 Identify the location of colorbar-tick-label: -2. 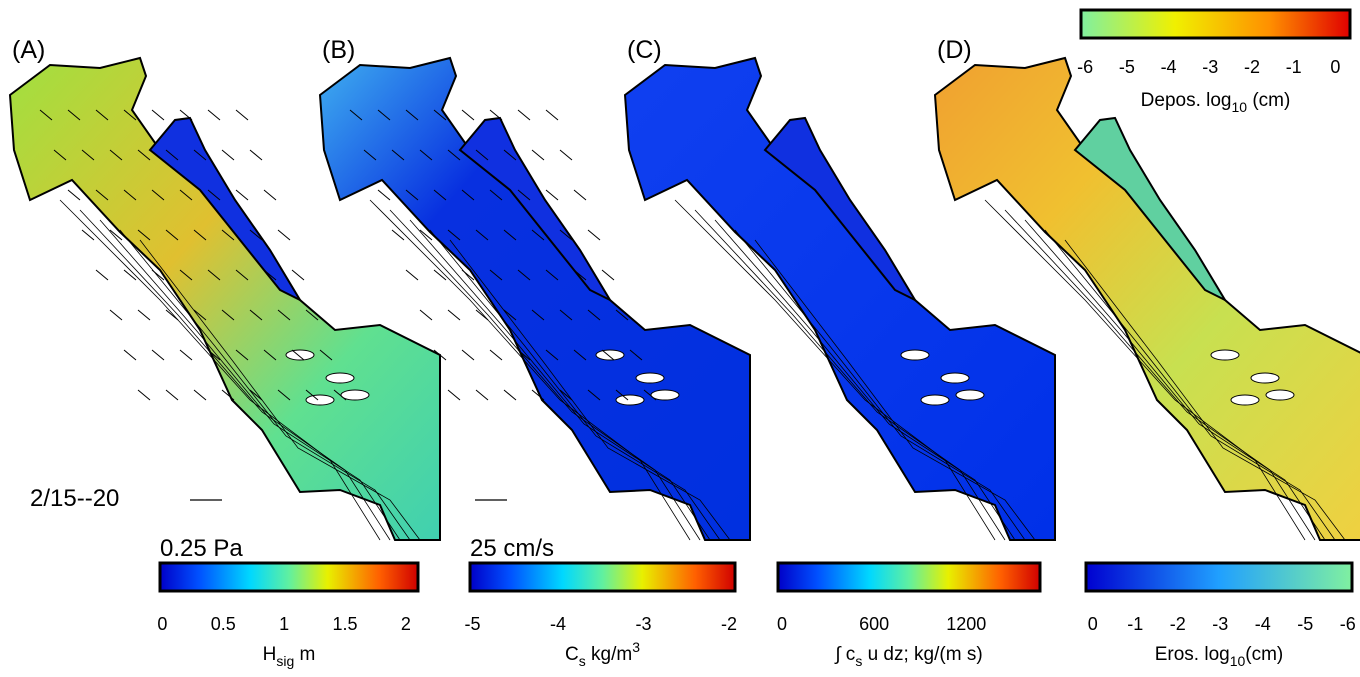
(1178, 624).